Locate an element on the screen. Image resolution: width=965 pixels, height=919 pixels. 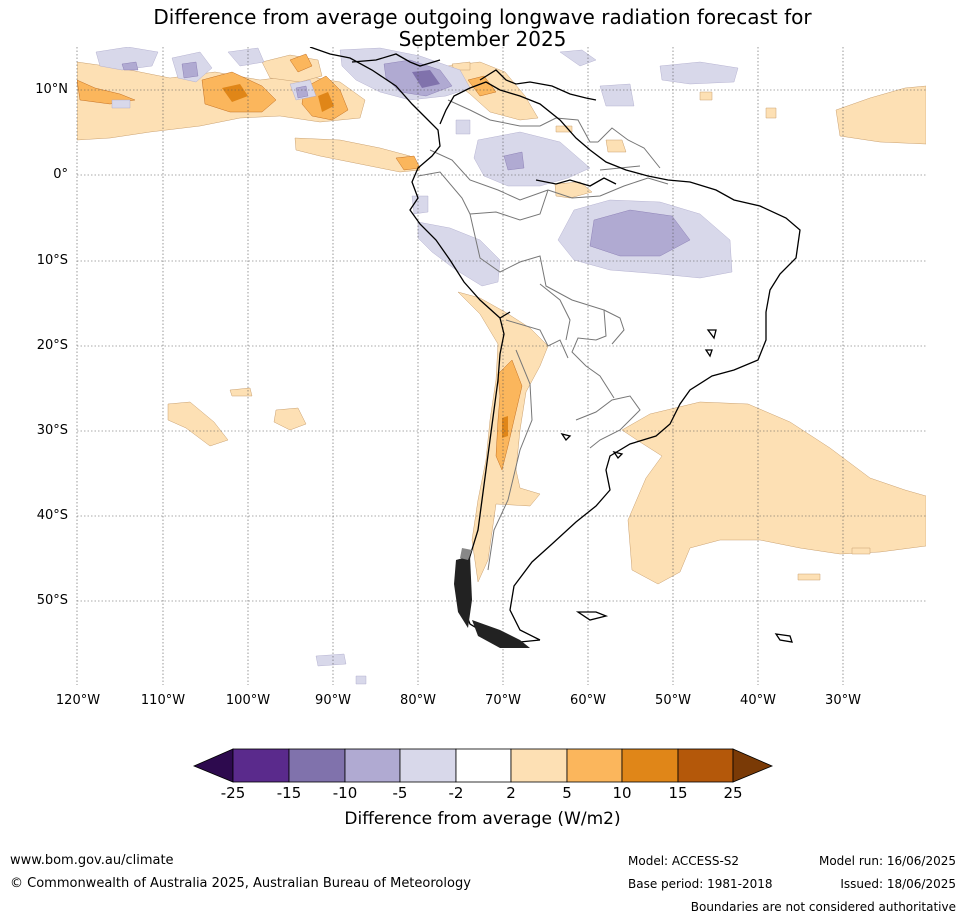
lon-label-90w: 90°W is located at coordinates (333, 700).